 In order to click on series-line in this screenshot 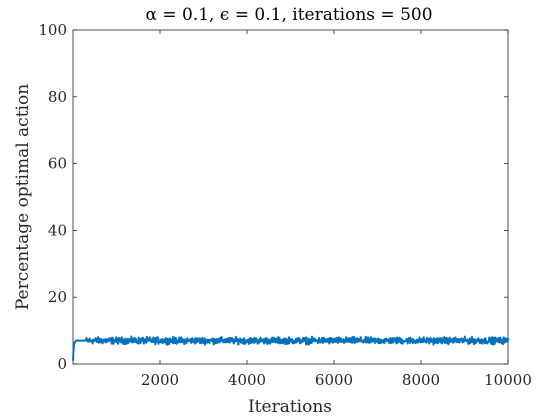, I will do `click(290, 348)`.